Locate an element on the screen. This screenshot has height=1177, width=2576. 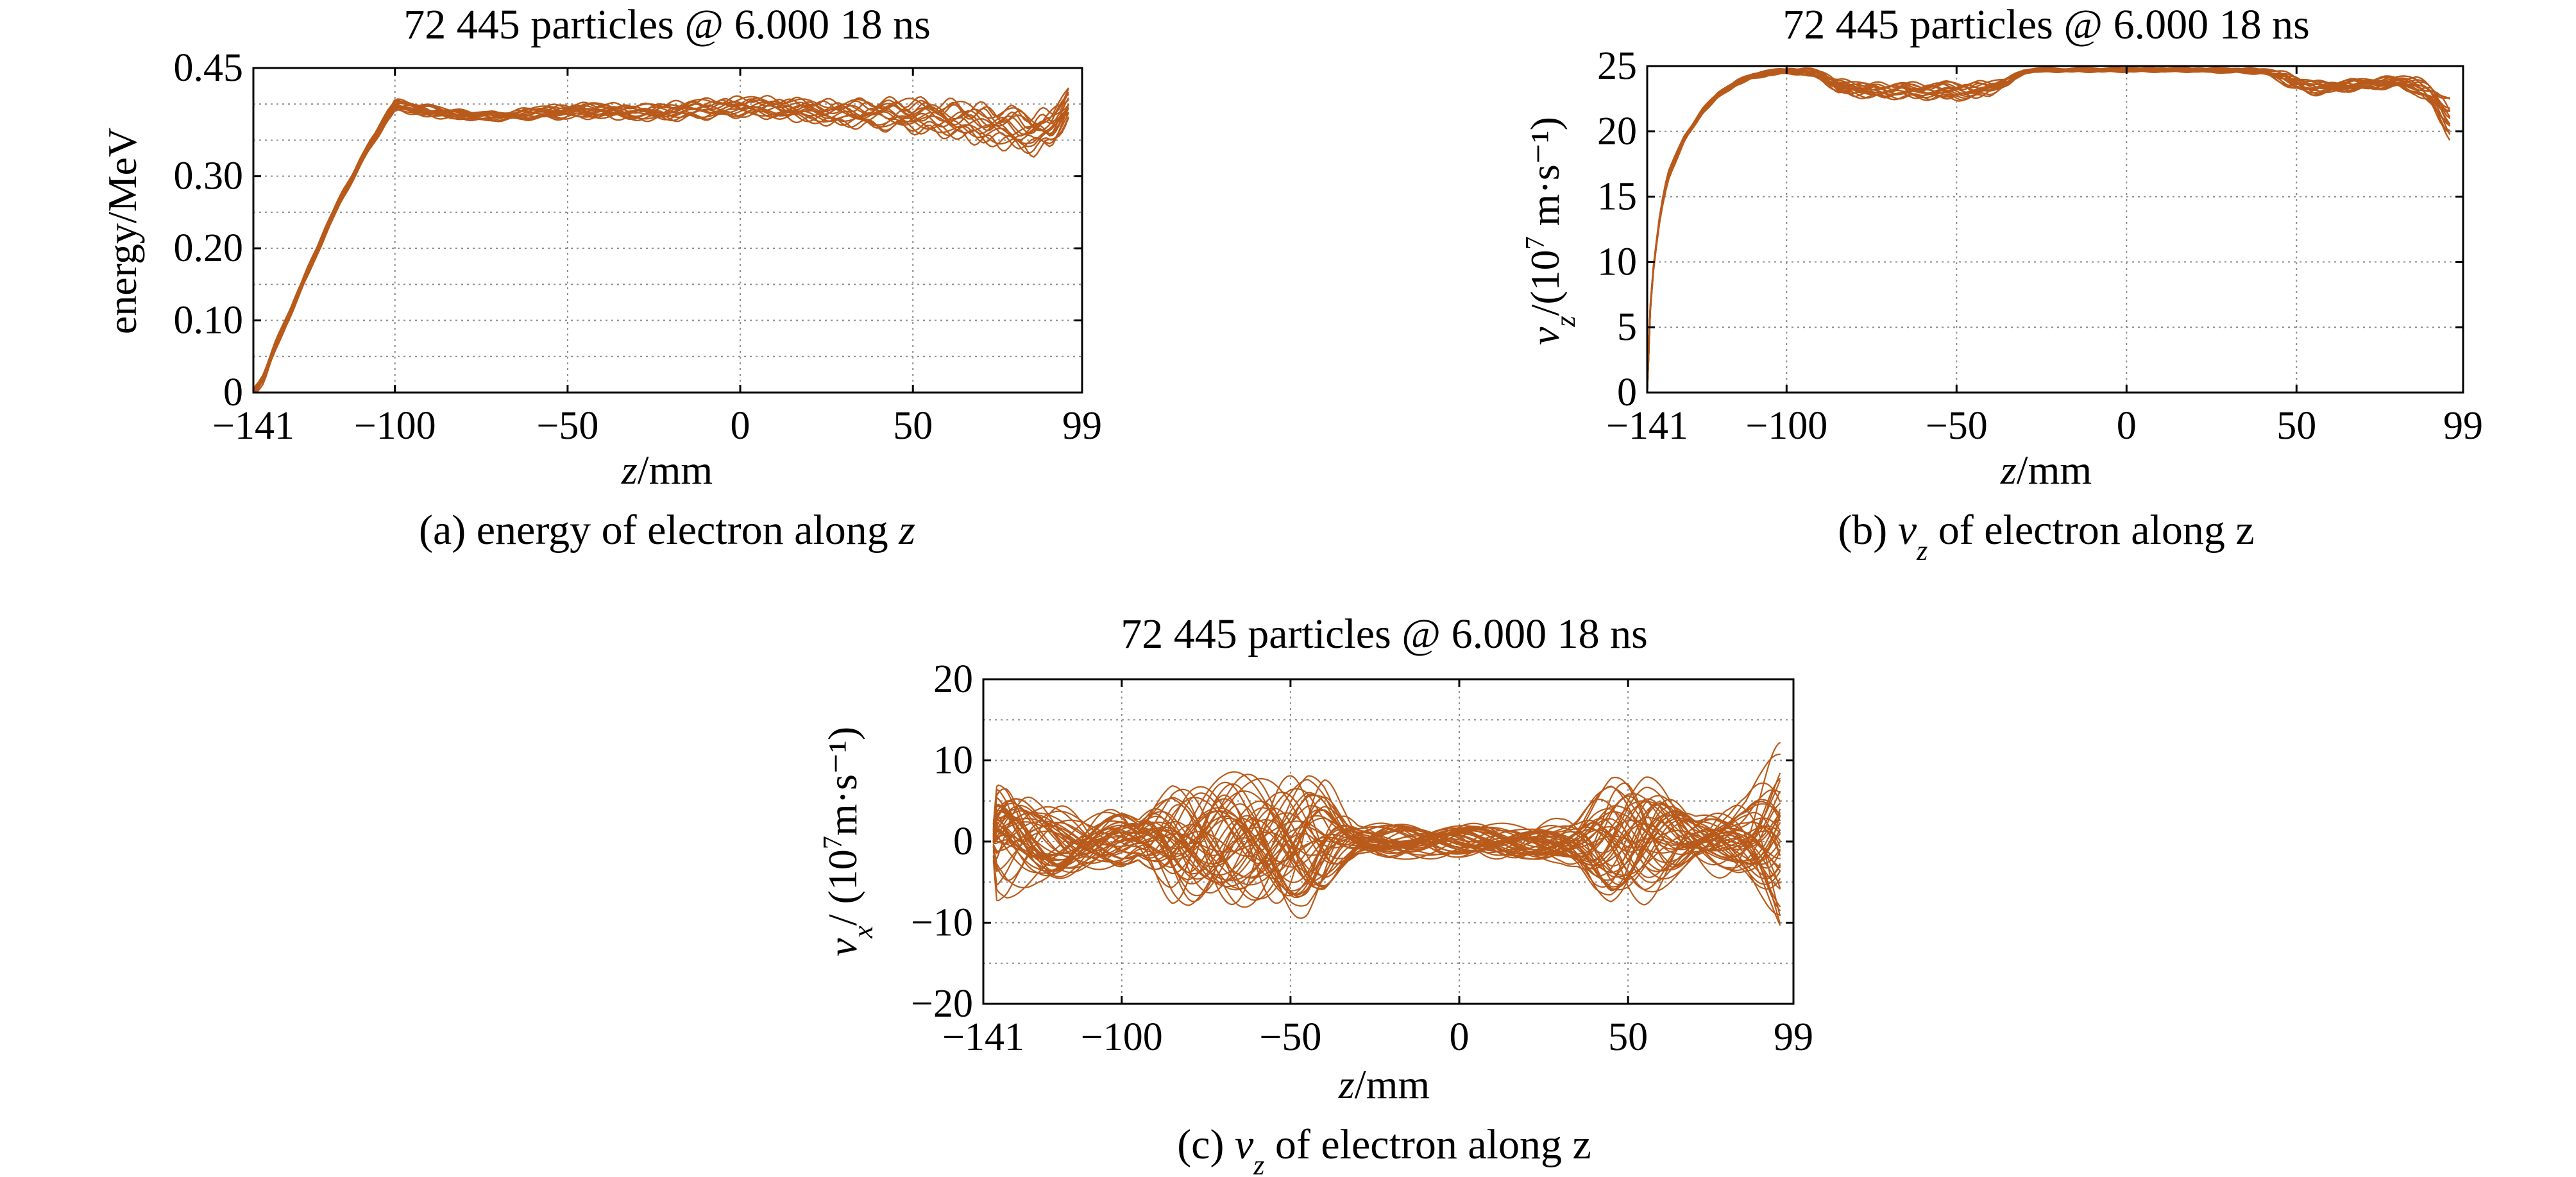
chart-a-x-axis-label: z/mm is located at coordinates (667, 470).